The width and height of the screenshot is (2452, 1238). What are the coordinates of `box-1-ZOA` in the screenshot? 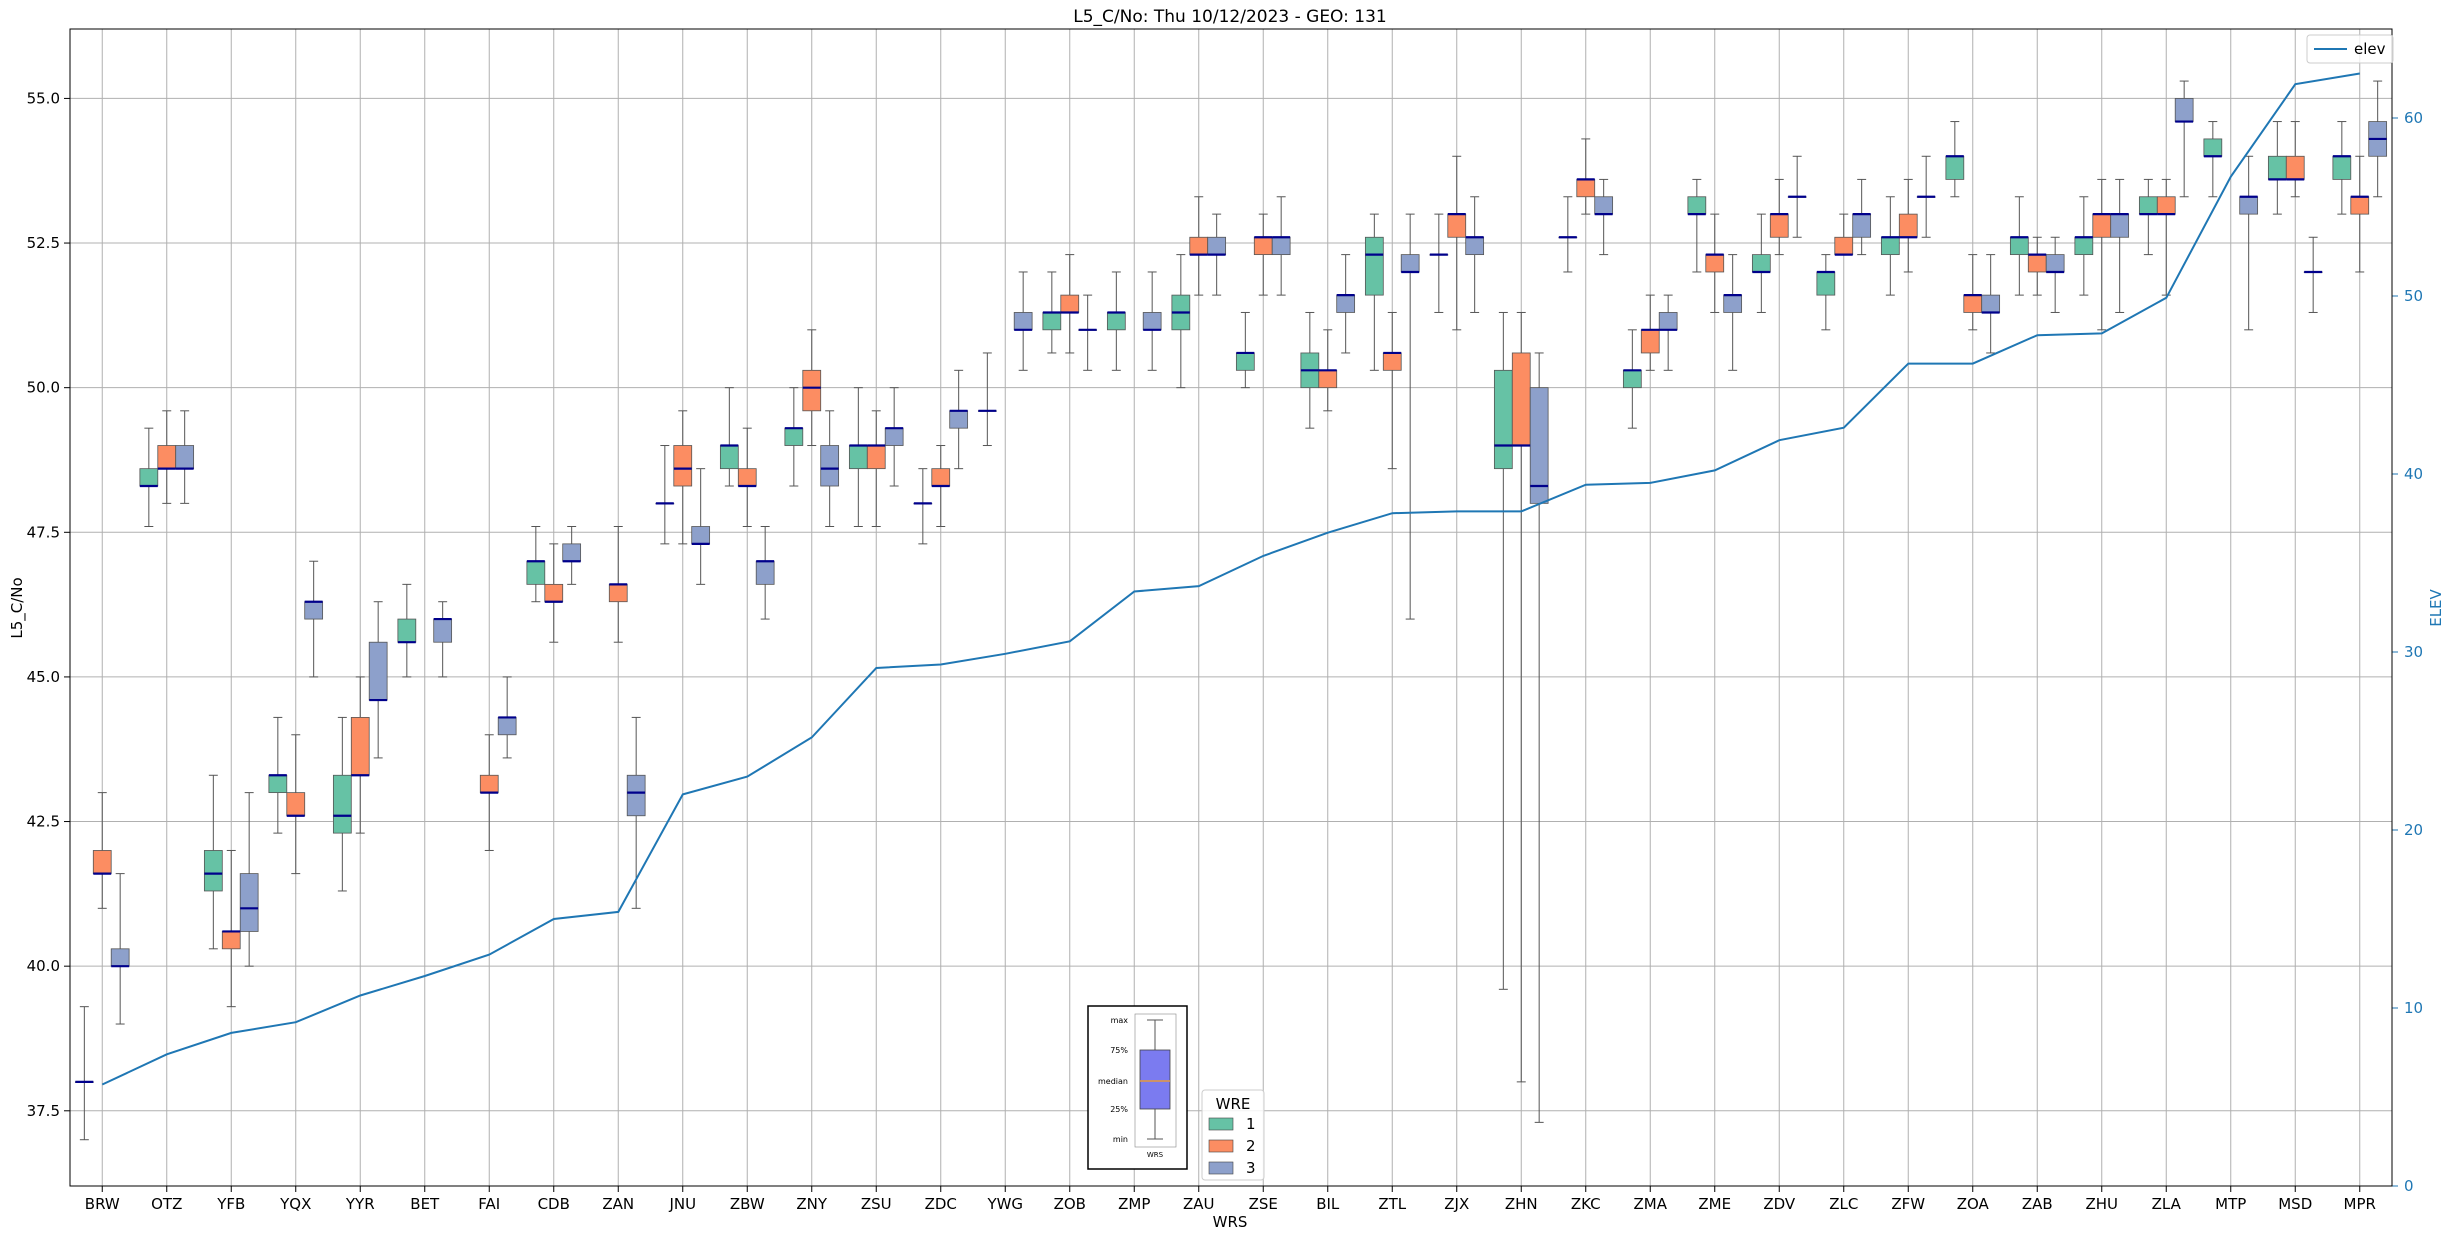 It's located at (1955, 167).